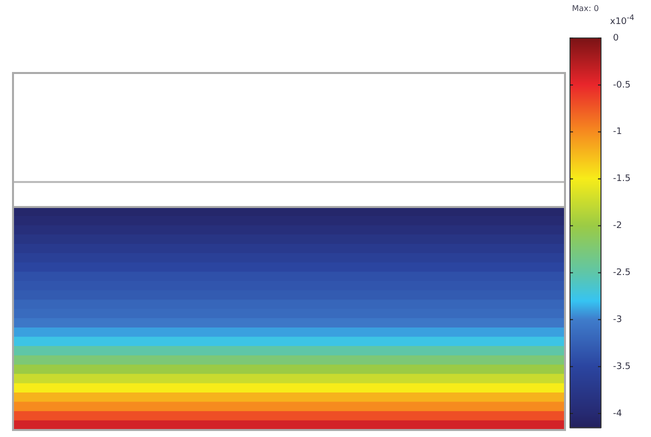  What do you see at coordinates (617, 319) in the screenshot?
I see `color-bar-label: -3` at bounding box center [617, 319].